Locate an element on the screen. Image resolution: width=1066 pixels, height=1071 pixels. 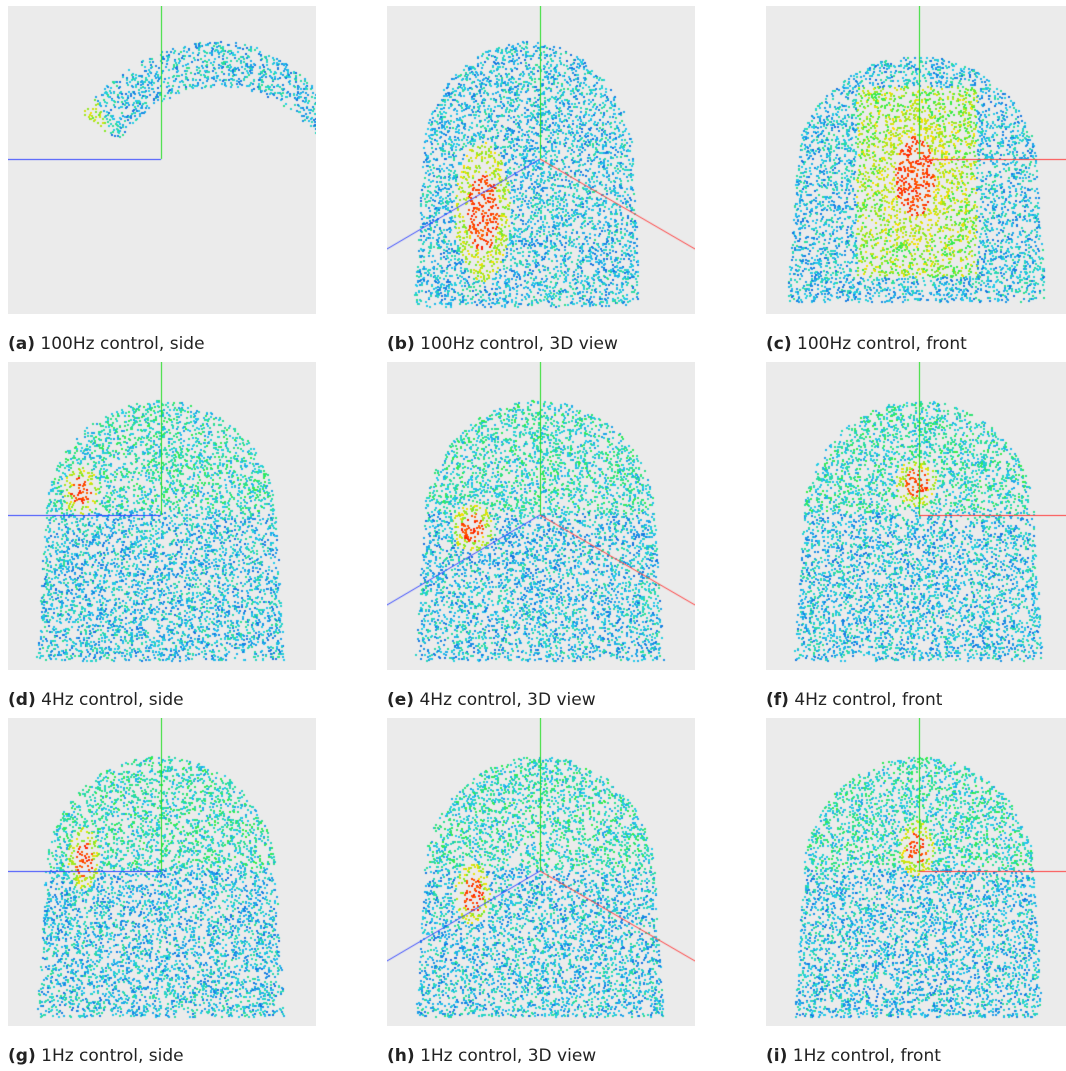
caption-b: (b) 100Hz control, 3D view is located at coordinates (502, 344).